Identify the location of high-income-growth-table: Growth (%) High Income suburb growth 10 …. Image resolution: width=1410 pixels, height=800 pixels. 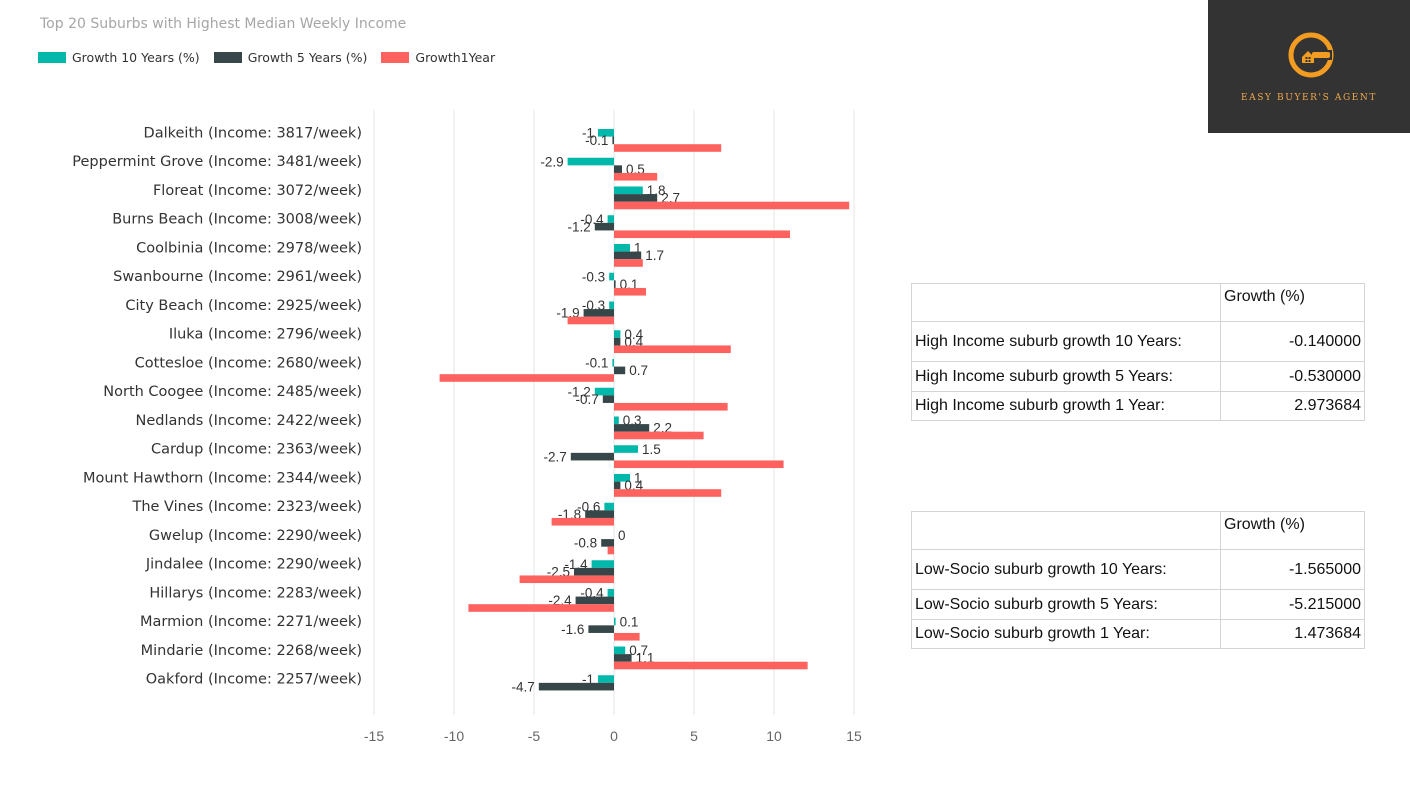
(1138, 352).